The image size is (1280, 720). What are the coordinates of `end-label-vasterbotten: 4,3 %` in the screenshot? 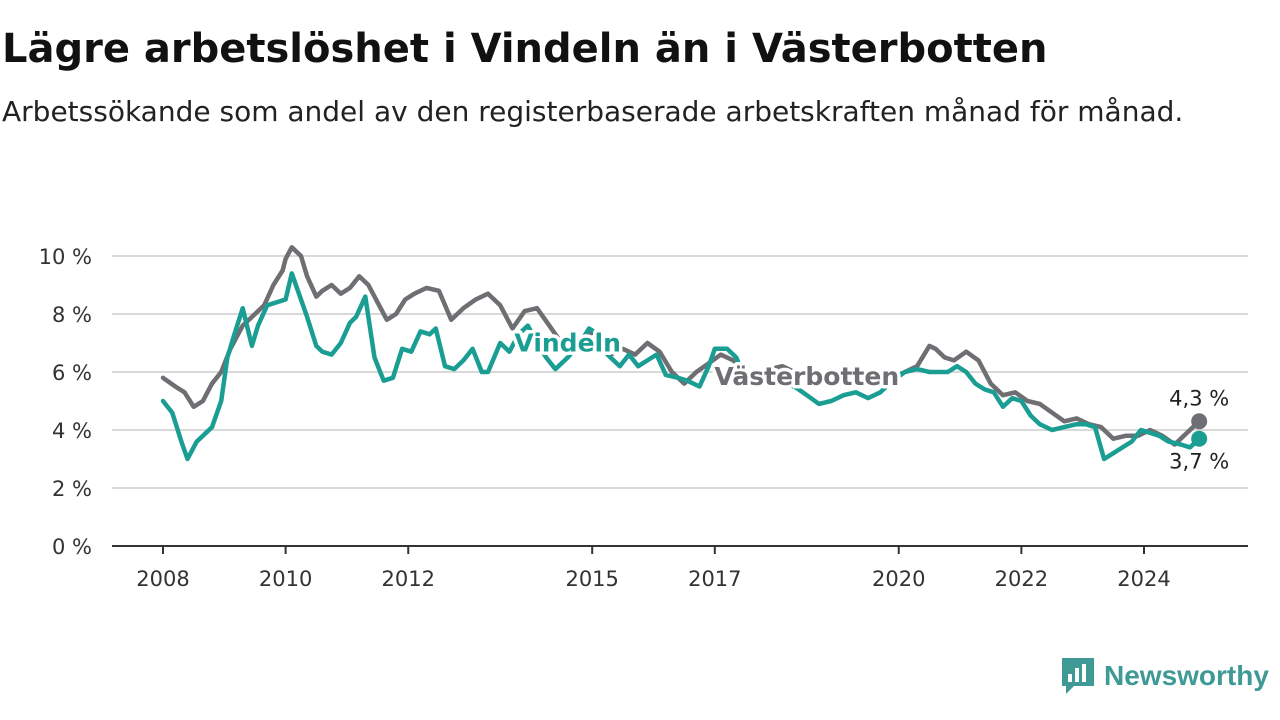 It's located at (1199, 398).